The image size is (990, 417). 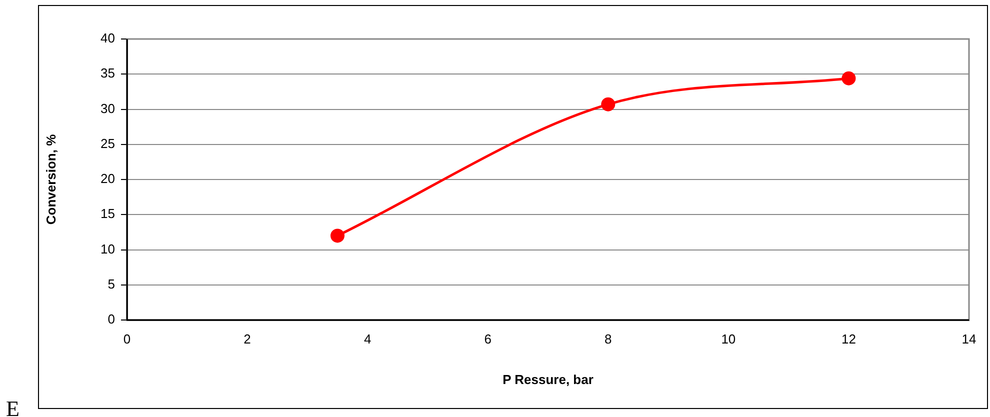 I want to click on x-tick-label: 12, so click(x=848, y=338).